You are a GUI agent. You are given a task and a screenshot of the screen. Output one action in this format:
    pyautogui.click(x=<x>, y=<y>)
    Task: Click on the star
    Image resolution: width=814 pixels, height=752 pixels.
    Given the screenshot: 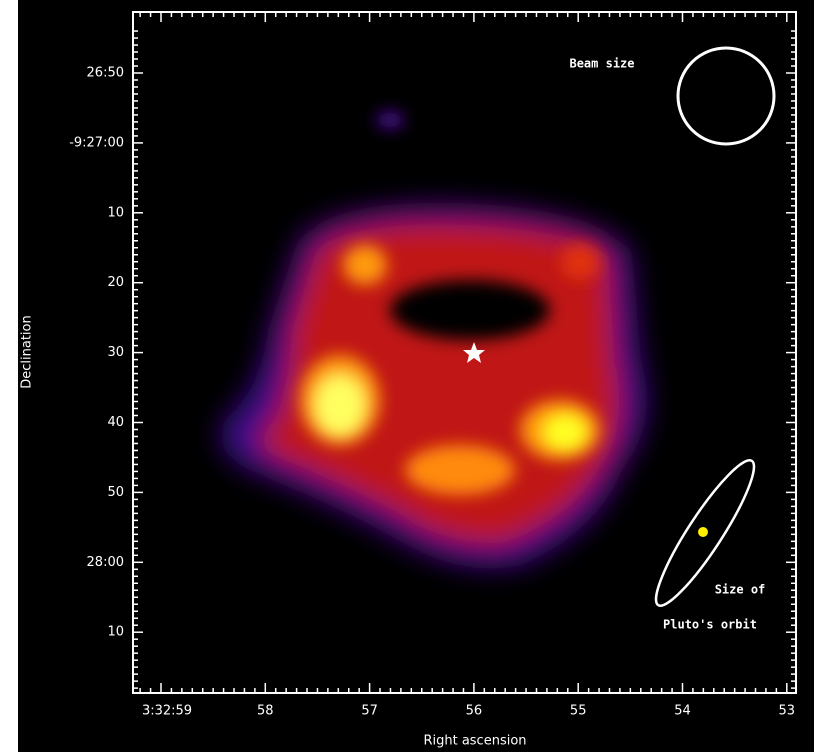 What is the action you would take?
    pyautogui.click(x=474, y=352)
    